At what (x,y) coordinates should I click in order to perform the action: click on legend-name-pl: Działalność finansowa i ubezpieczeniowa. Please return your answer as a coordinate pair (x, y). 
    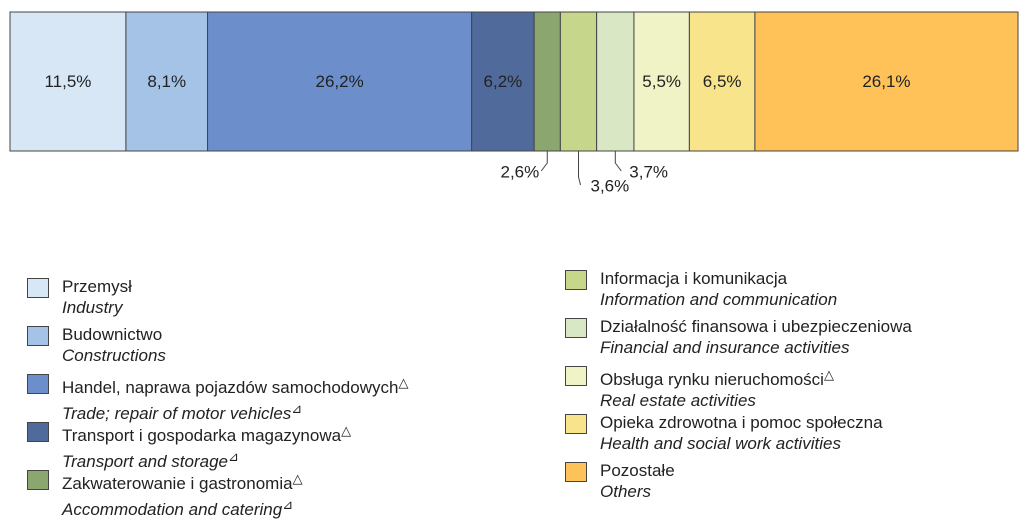
    Looking at the image, I should click on (756, 326).